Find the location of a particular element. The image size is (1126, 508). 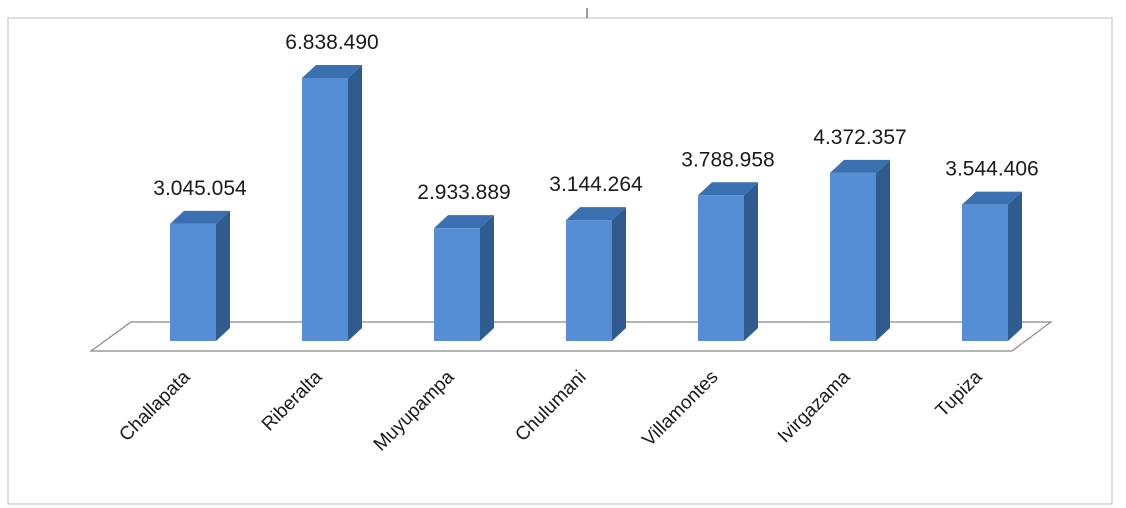

value-label: 3.144.264 is located at coordinates (596, 184).